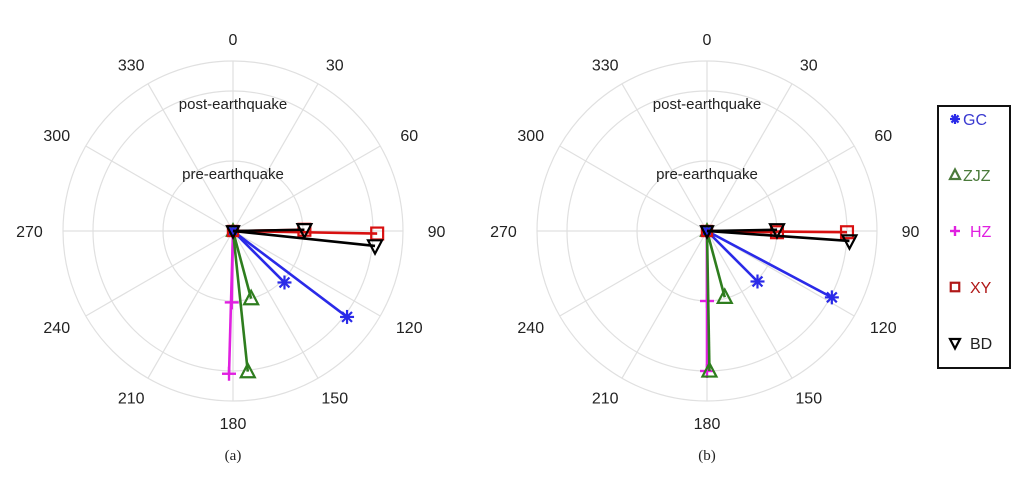  I want to click on theta-tick-label: 30, so click(809, 66).